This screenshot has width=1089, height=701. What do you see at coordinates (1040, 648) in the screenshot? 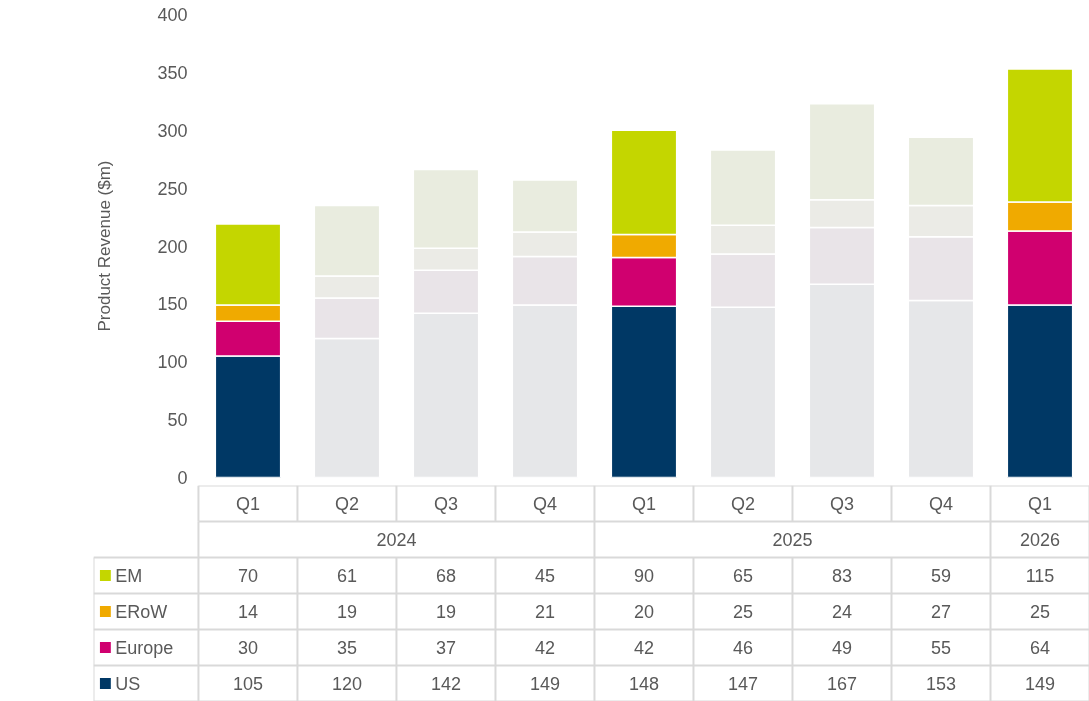
I see `data-label: 64` at bounding box center [1040, 648].